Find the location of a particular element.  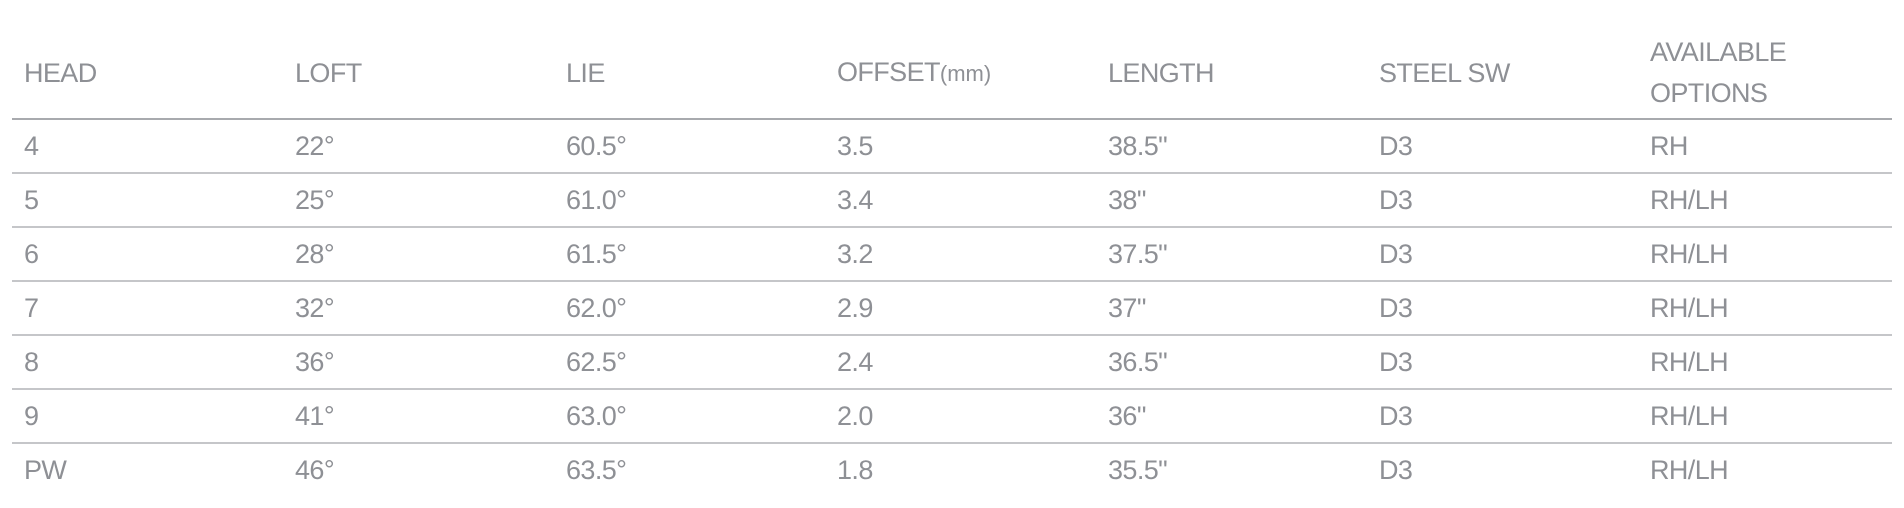

cell-loft: 22° is located at coordinates (418, 146).